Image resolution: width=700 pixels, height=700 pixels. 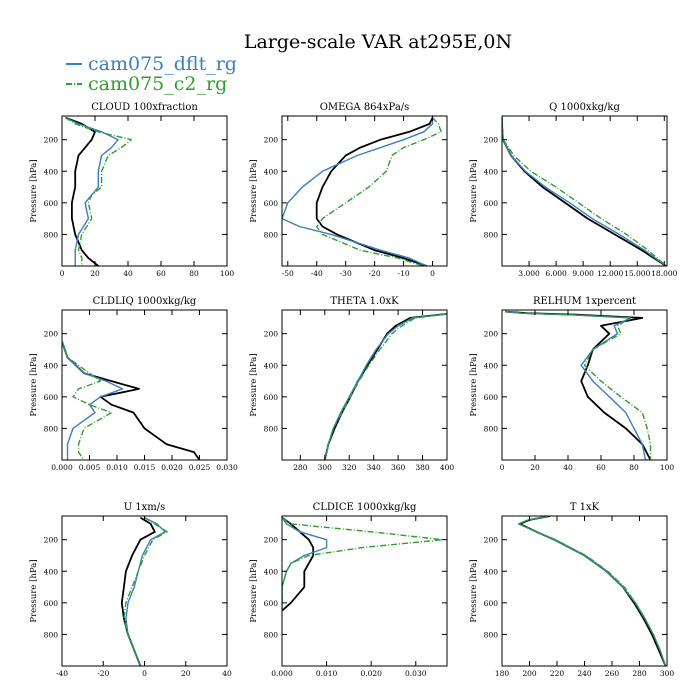 I want to click on x-tick-label: 300, so click(x=667, y=673).